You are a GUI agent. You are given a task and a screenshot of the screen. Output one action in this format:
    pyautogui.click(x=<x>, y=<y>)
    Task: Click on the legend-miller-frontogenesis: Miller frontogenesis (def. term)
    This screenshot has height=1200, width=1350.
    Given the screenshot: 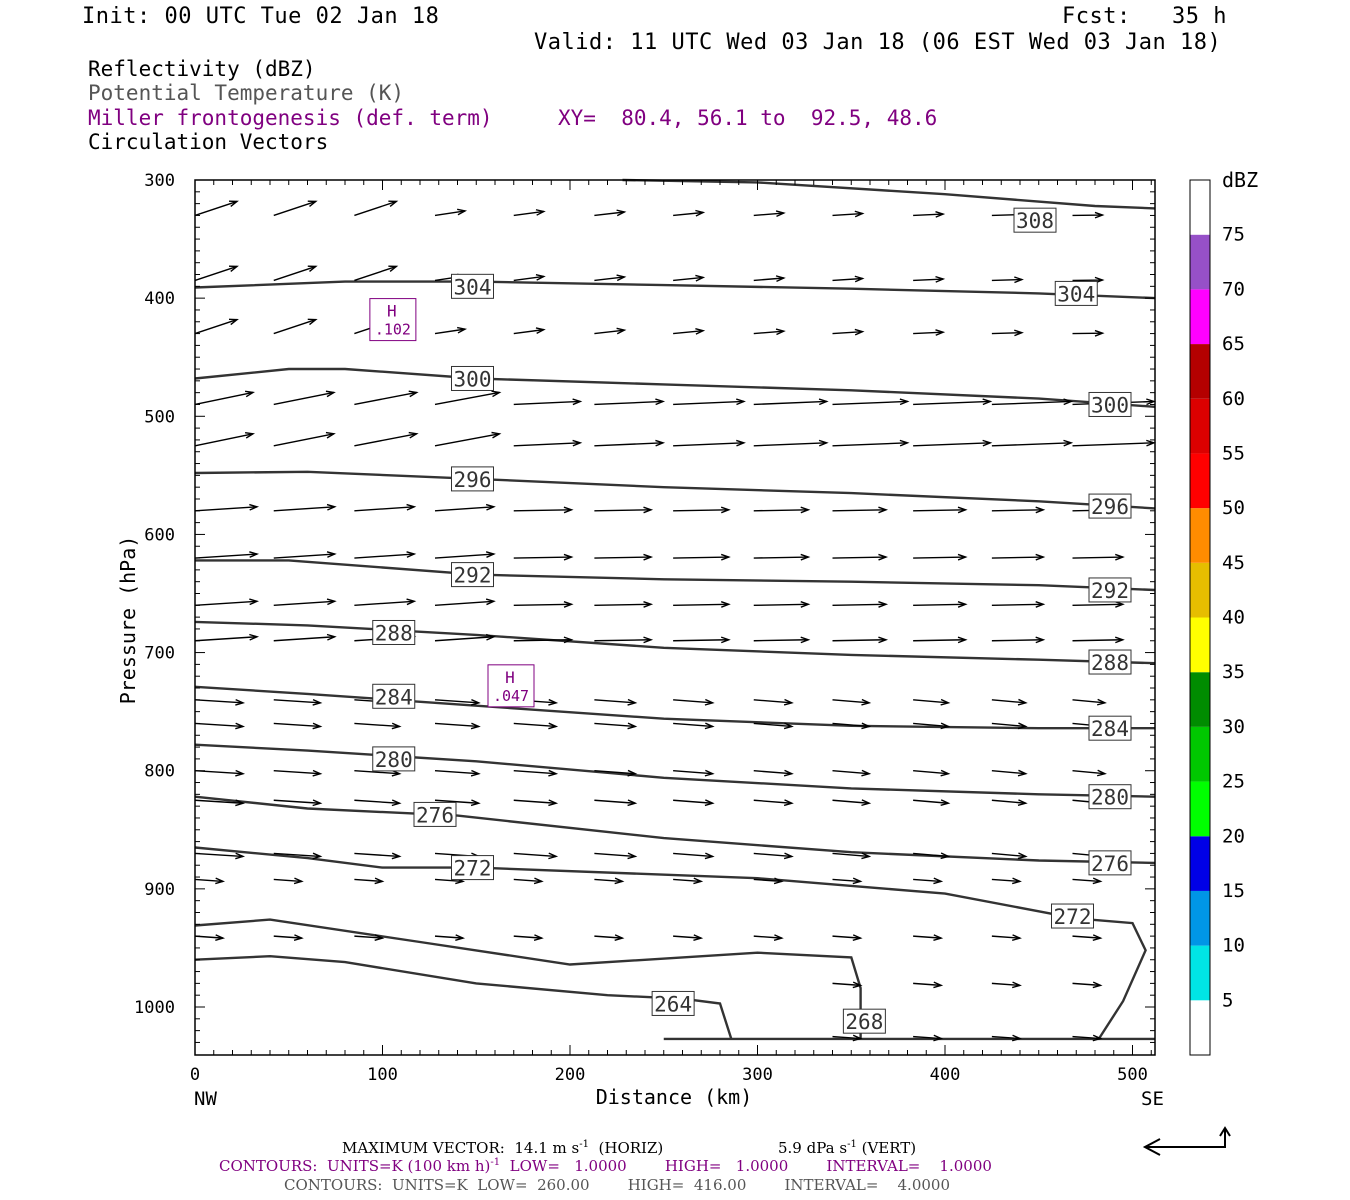 What is the action you would take?
    pyautogui.click(x=290, y=118)
    